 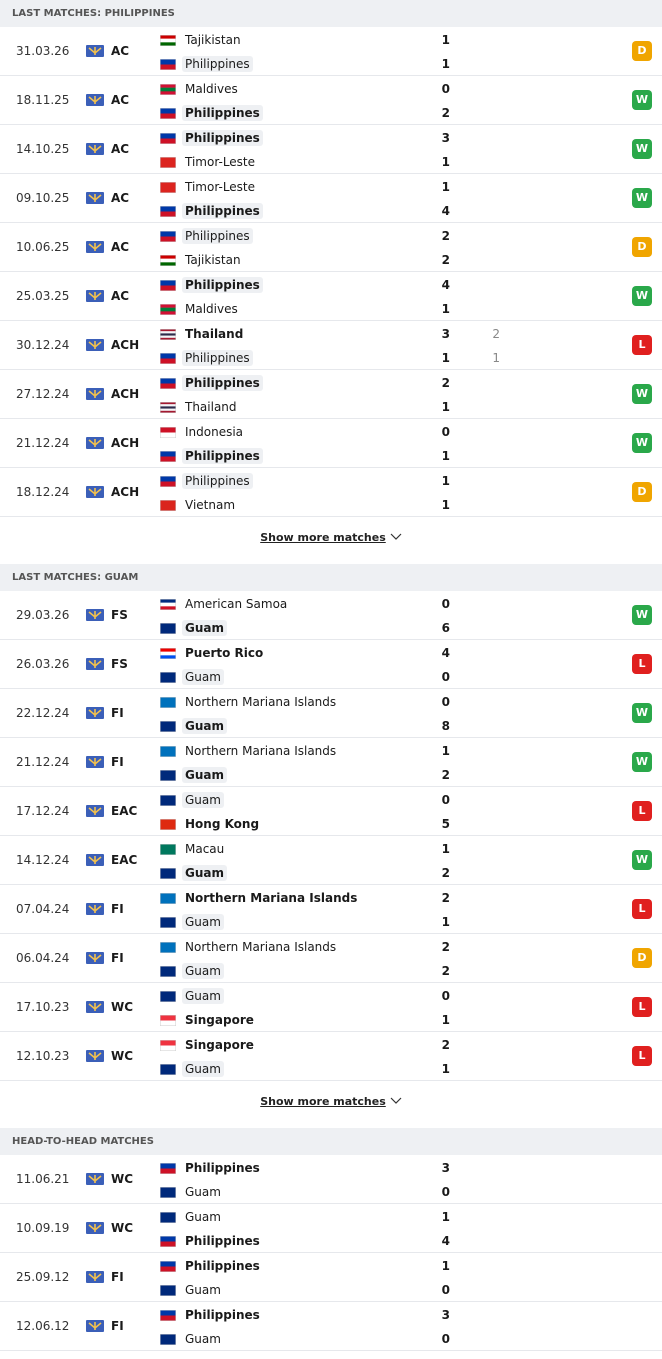 What do you see at coordinates (331, 247) in the screenshot?
I see `match-row: 10.06.25 AC Philippines 2 Tajikistan 2 D` at bounding box center [331, 247].